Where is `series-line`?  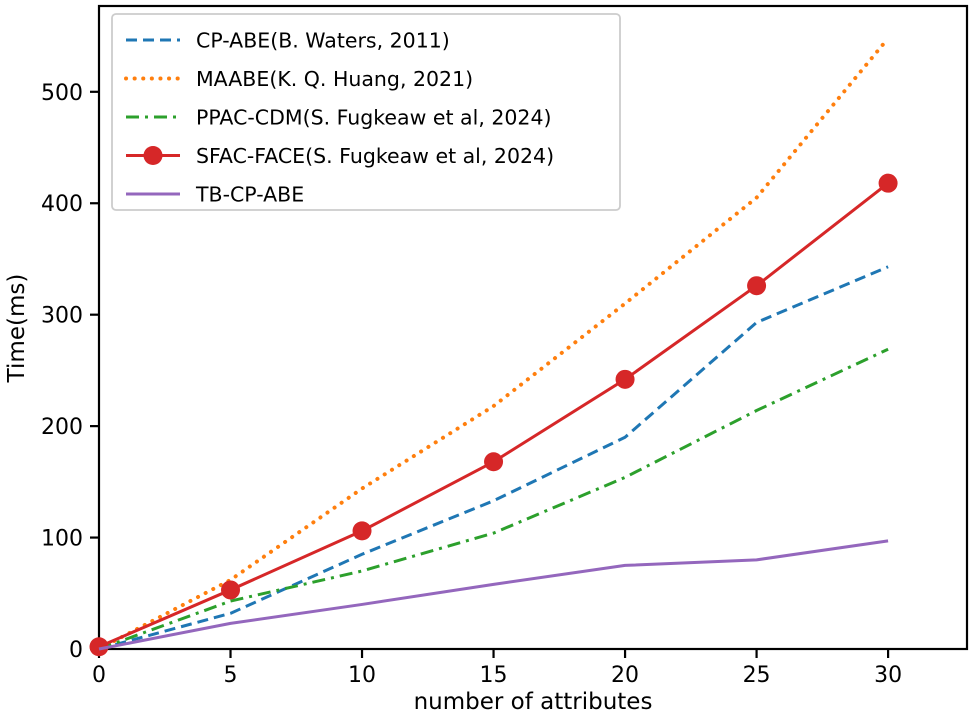 series-line is located at coordinates (493, 595).